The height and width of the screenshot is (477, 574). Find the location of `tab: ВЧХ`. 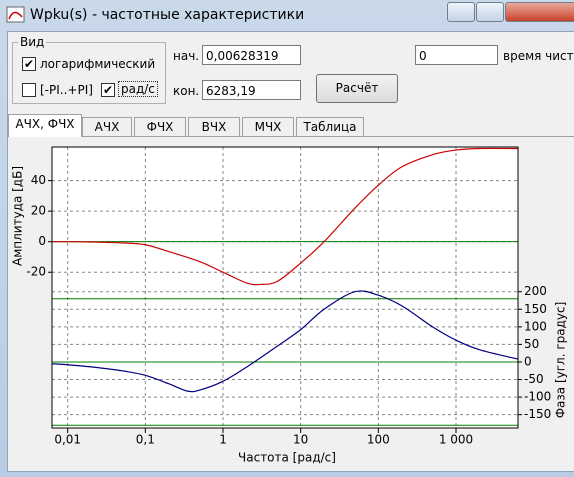

tab: ВЧХ is located at coordinates (214, 126).